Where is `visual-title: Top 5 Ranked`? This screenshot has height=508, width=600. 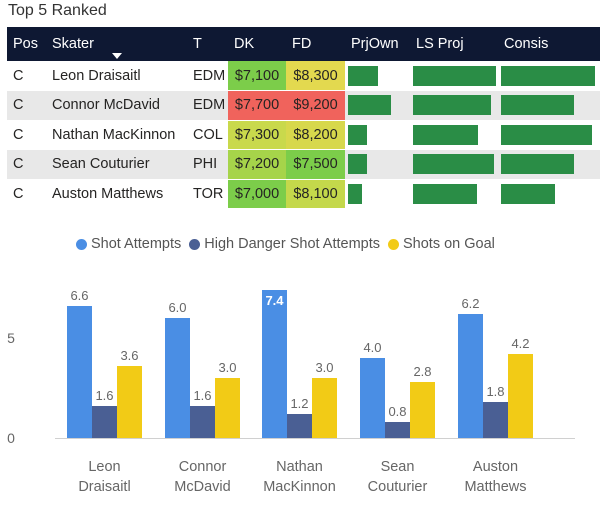 visual-title: Top 5 Ranked is located at coordinates (57, 10).